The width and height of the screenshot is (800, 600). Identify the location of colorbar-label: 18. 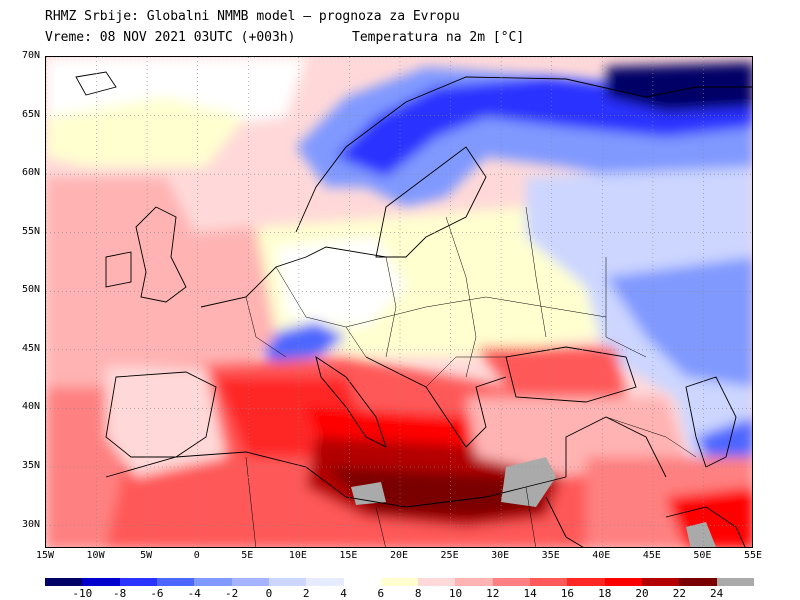
(605, 593).